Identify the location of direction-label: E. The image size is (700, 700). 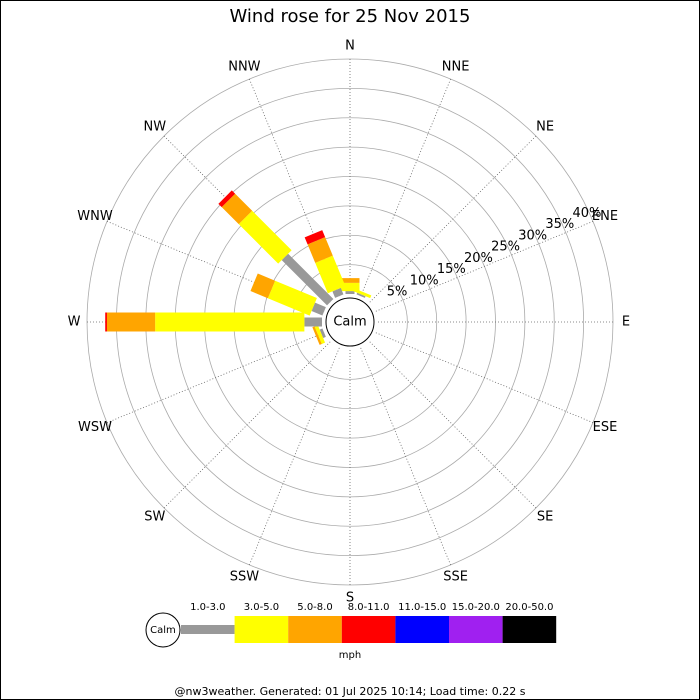
(626, 322).